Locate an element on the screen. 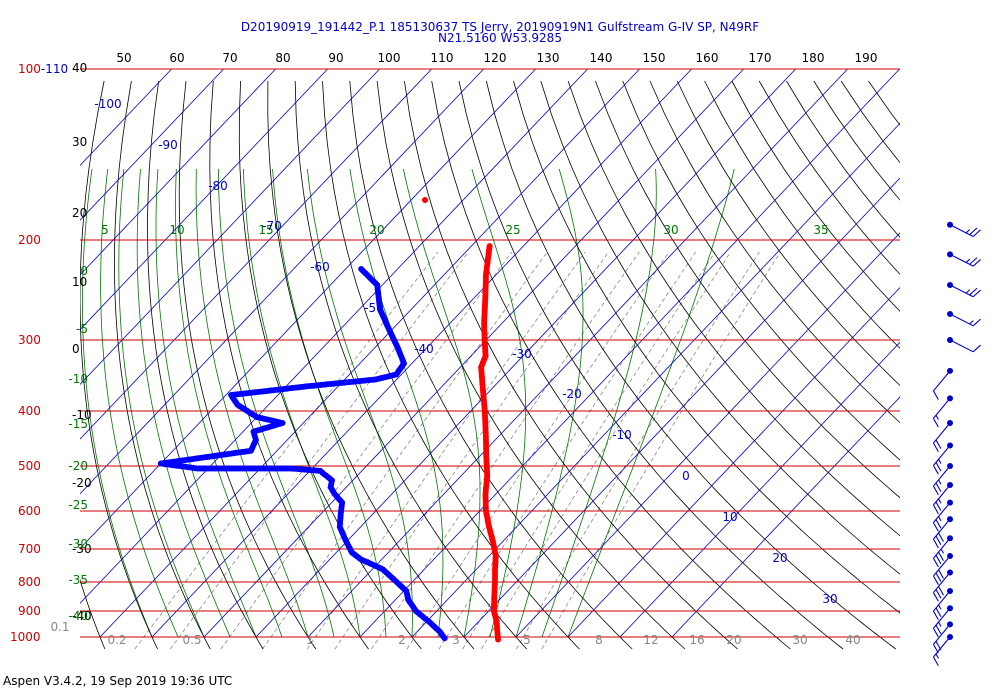 The width and height of the screenshot is (1000, 700). top-tick-label: 110 is located at coordinates (442, 58).